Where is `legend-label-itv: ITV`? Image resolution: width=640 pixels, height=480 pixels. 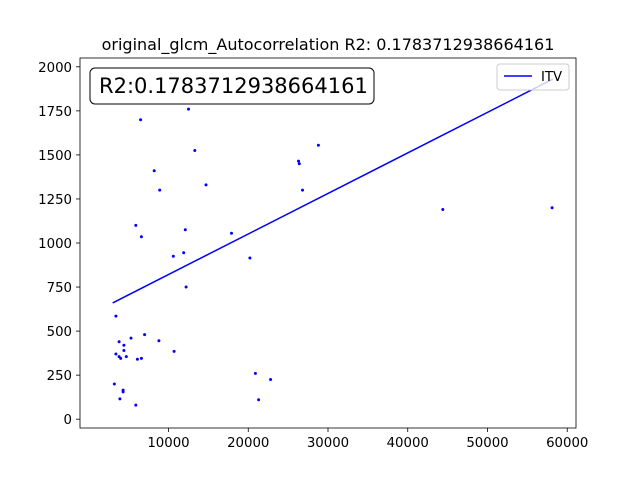
legend-label-itv: ITV is located at coordinates (551, 77).